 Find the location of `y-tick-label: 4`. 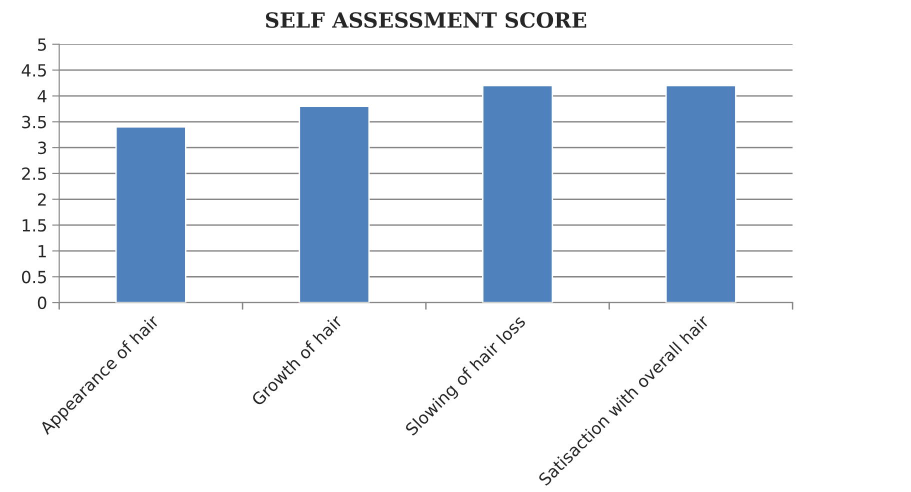

y-tick-label: 4 is located at coordinates (42, 96).